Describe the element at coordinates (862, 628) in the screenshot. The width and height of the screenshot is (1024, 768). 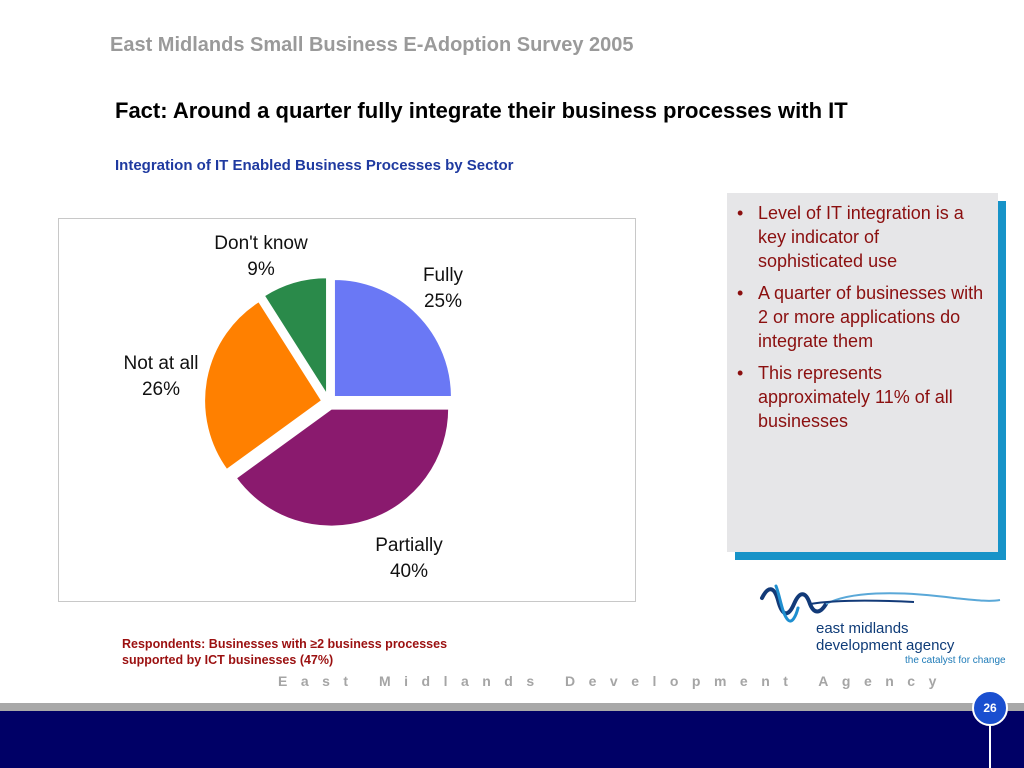
I see `logo-text-line1: east midlands` at that location.